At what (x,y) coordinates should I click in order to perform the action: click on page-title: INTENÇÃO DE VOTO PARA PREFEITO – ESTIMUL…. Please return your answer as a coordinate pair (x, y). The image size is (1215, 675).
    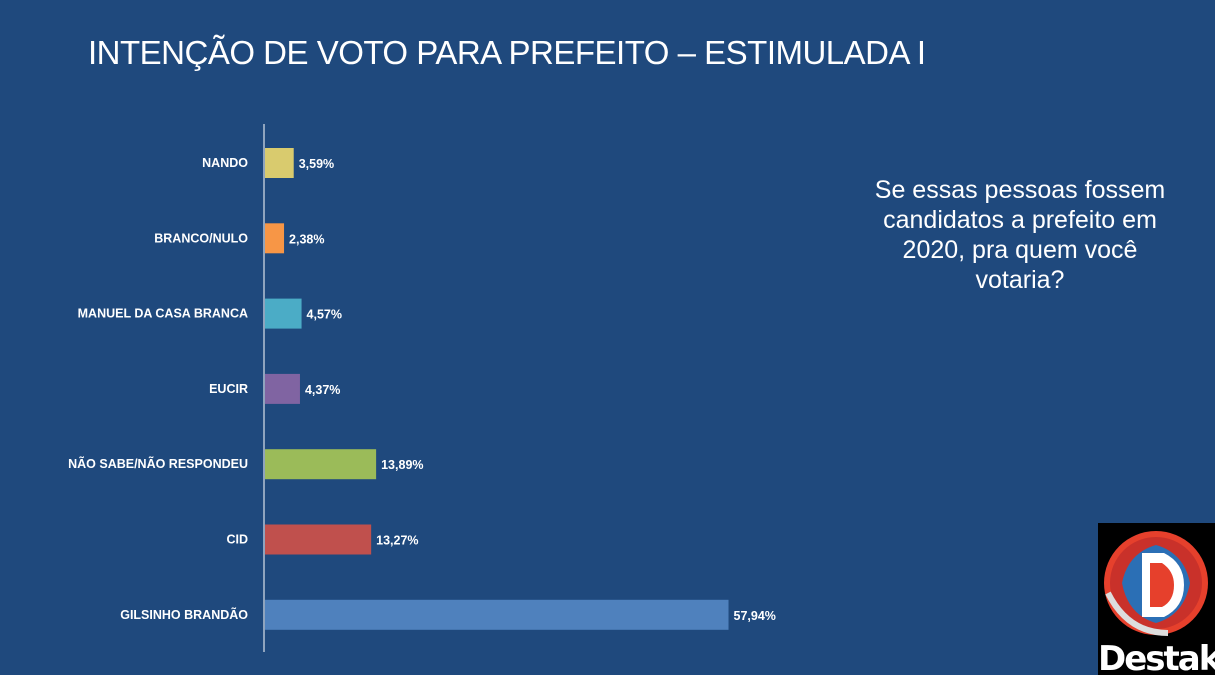
    Looking at the image, I should click on (507, 52).